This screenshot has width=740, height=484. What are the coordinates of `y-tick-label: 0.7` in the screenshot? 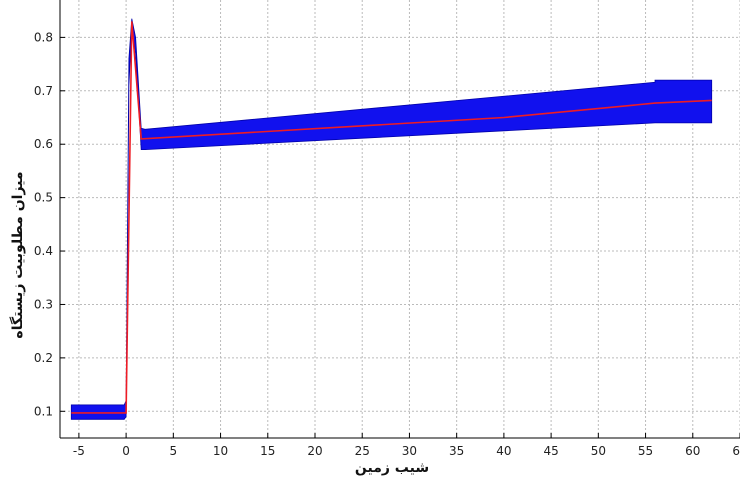 It's located at (43, 91).